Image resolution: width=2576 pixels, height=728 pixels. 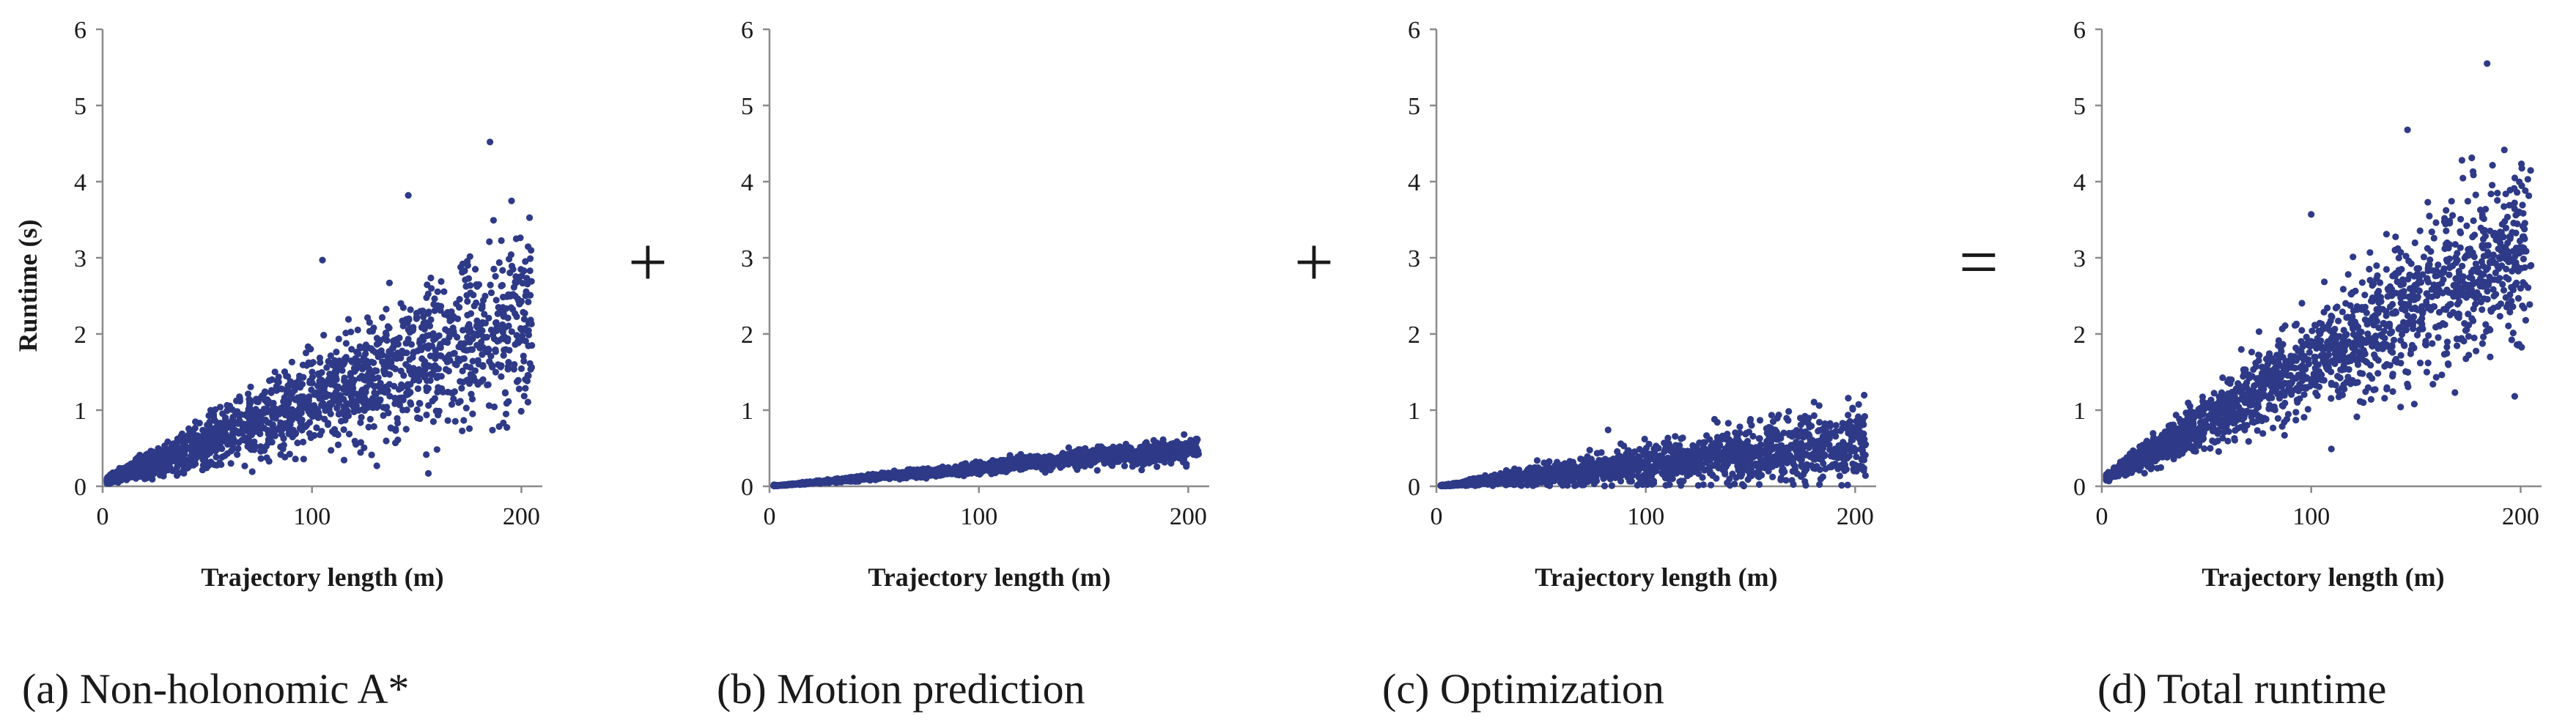 What do you see at coordinates (747, 335) in the screenshot?
I see `y-tick-label: 2` at bounding box center [747, 335].